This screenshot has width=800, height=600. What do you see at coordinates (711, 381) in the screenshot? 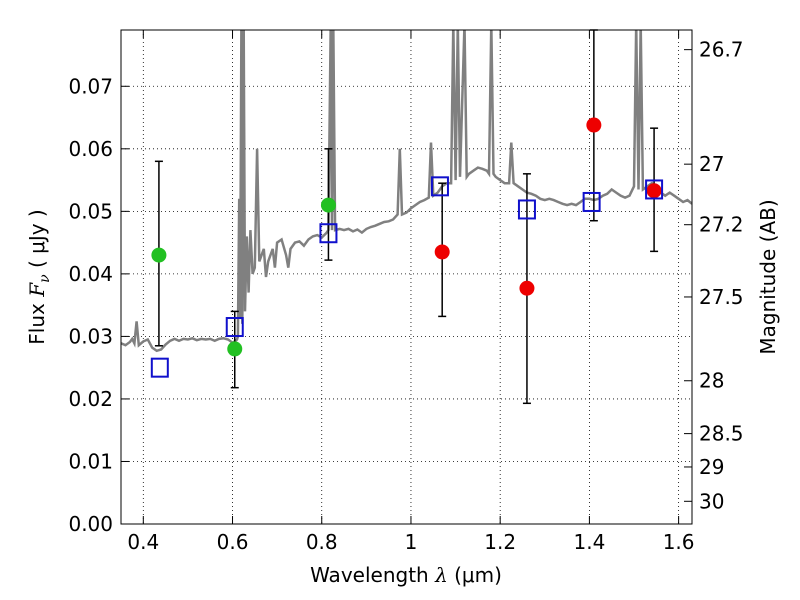
I see `y2-tick-label: 28` at bounding box center [711, 381].